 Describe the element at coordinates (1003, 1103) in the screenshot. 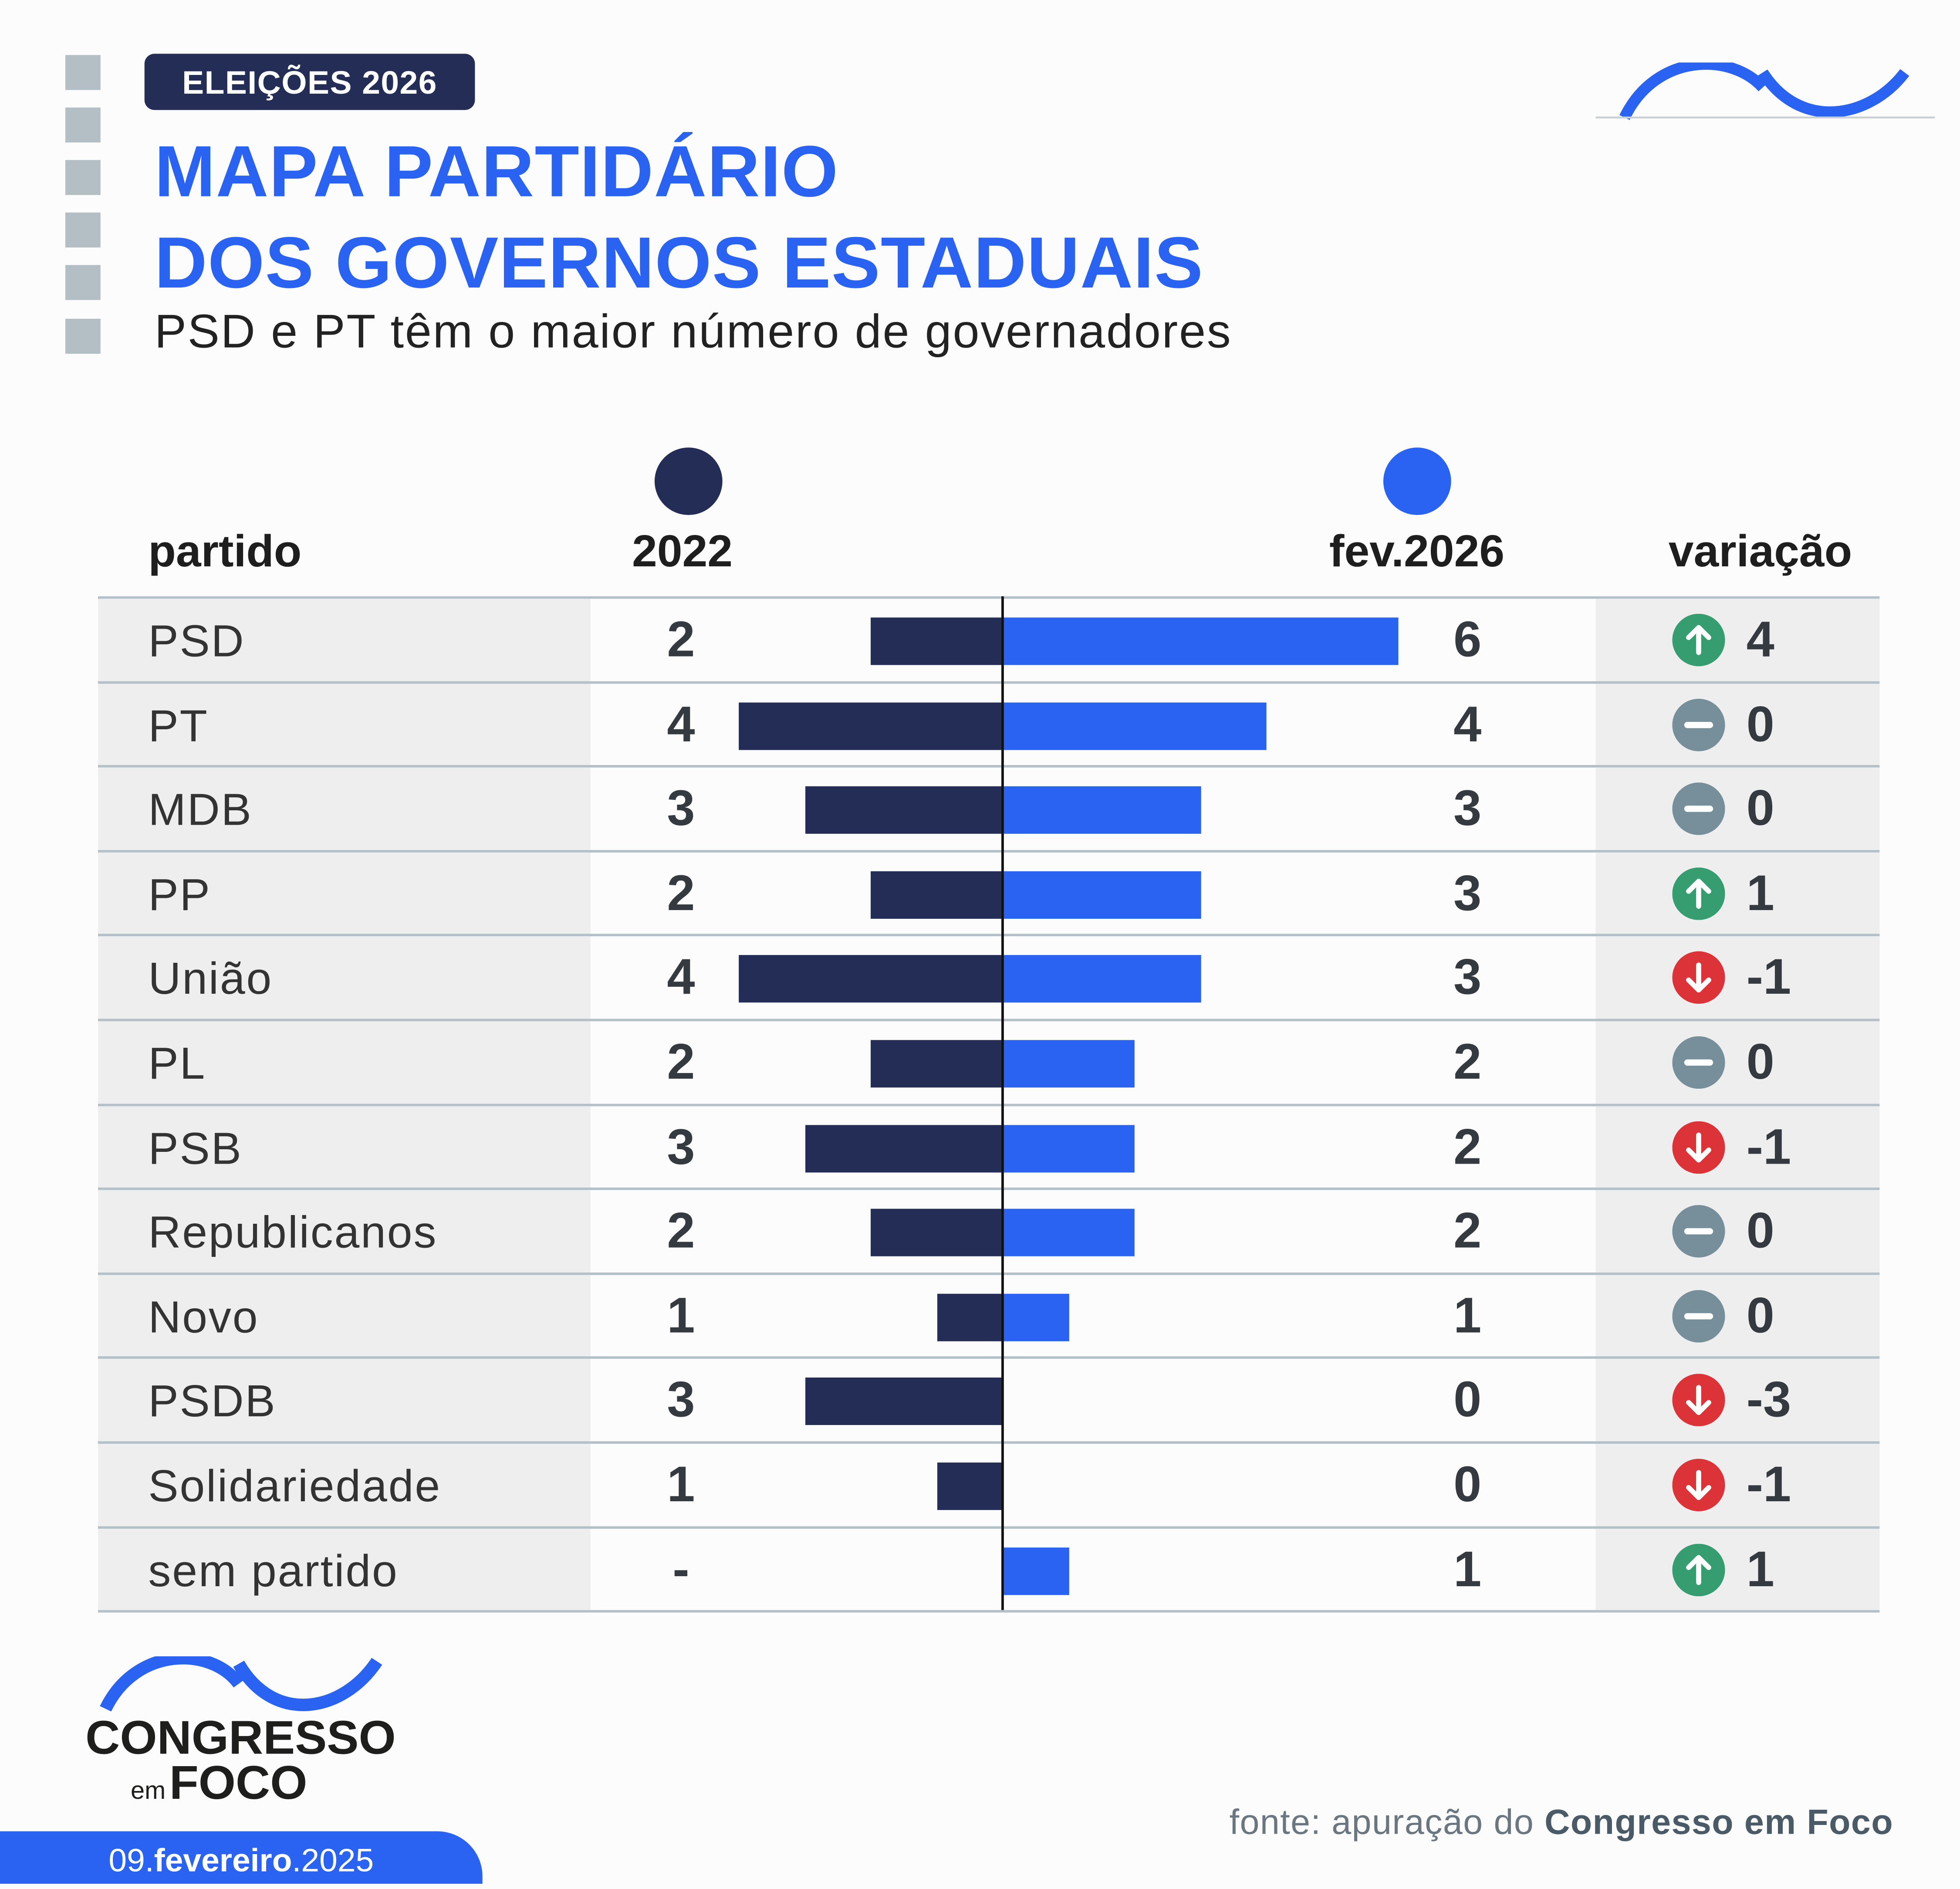

I see `center-axis` at that location.